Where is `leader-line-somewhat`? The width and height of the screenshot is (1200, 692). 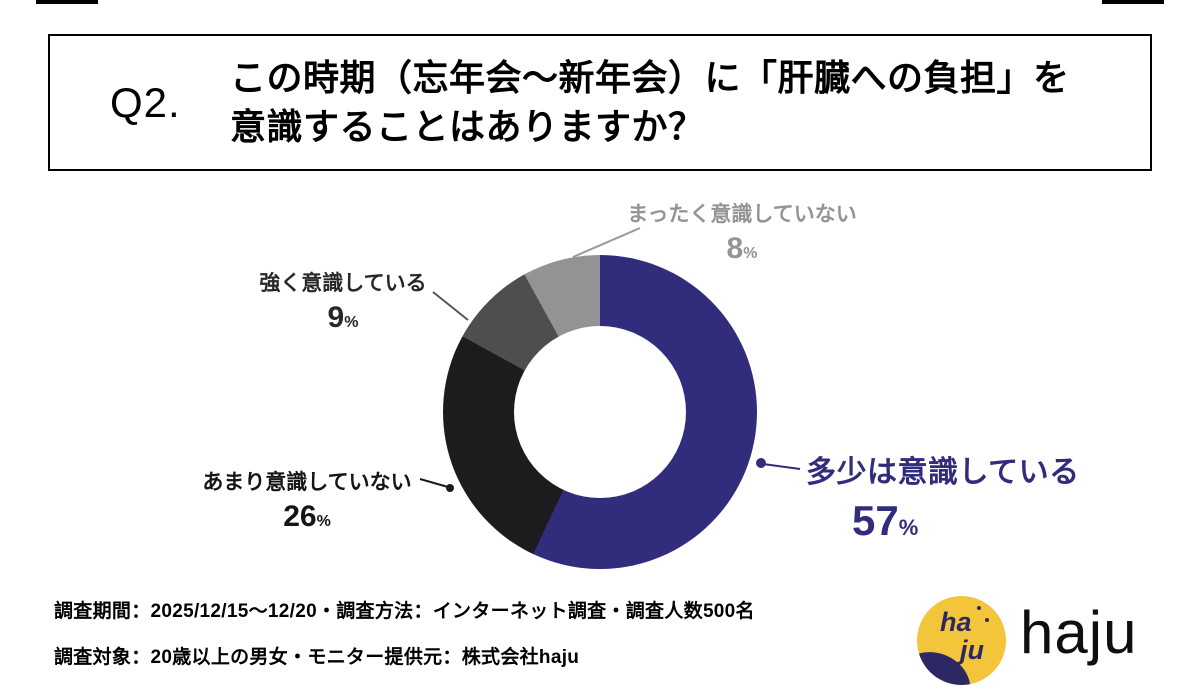 leader-line-somewhat is located at coordinates (781, 466).